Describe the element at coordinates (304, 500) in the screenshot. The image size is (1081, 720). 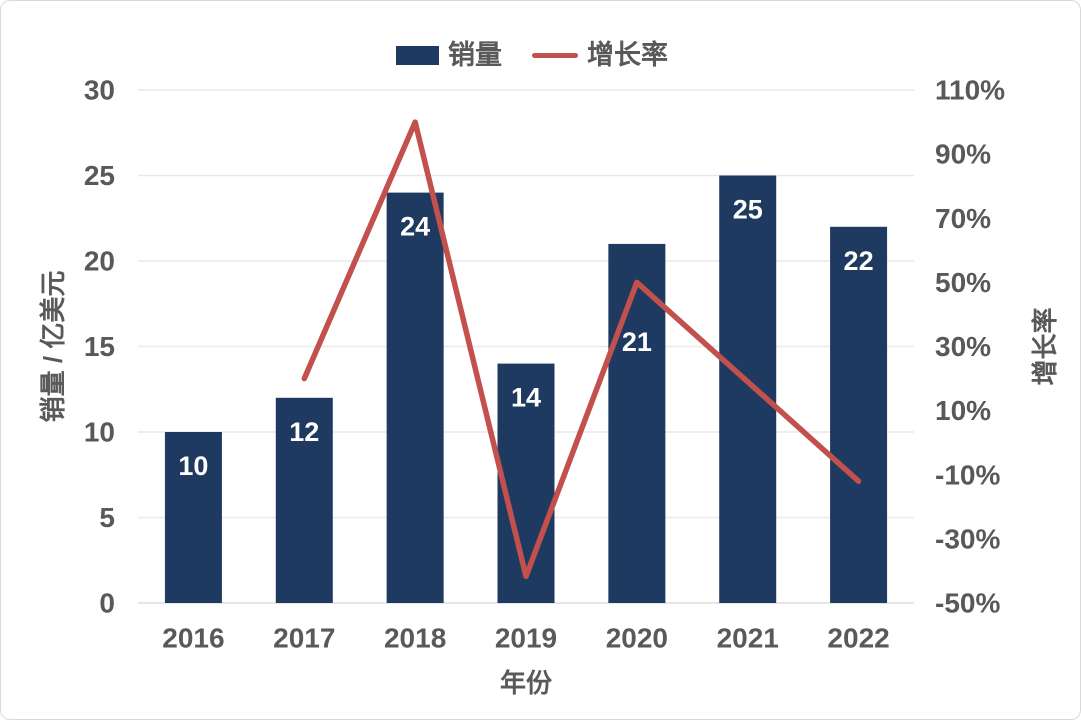
I see `bar-2017` at that location.